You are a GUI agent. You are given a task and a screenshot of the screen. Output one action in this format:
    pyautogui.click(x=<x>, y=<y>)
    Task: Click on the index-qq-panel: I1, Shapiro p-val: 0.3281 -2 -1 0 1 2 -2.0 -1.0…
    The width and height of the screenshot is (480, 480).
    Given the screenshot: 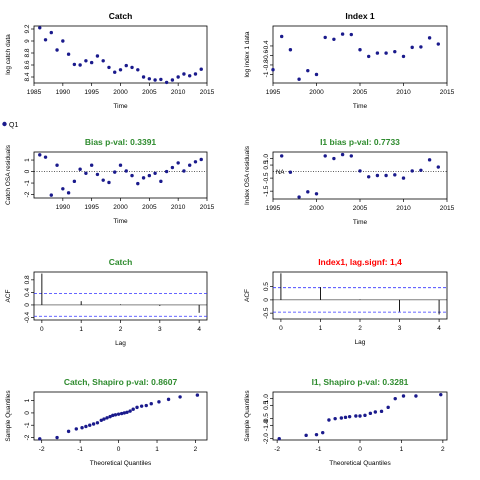 What is the action you would take?
    pyautogui.click(x=346, y=422)
    